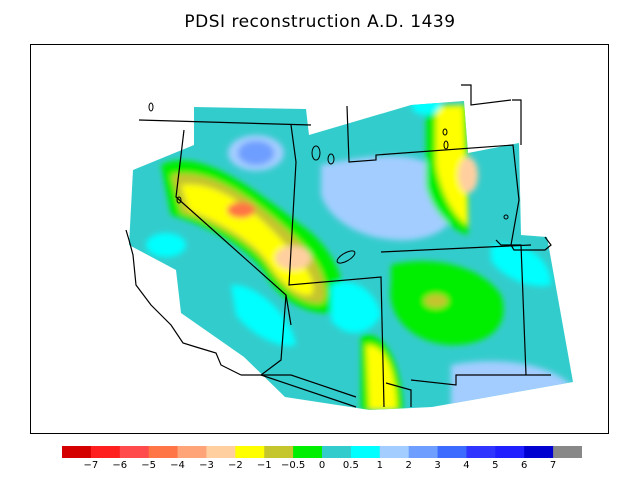 The image size is (640, 480). I want to click on legend-label: −1, so click(264, 465).